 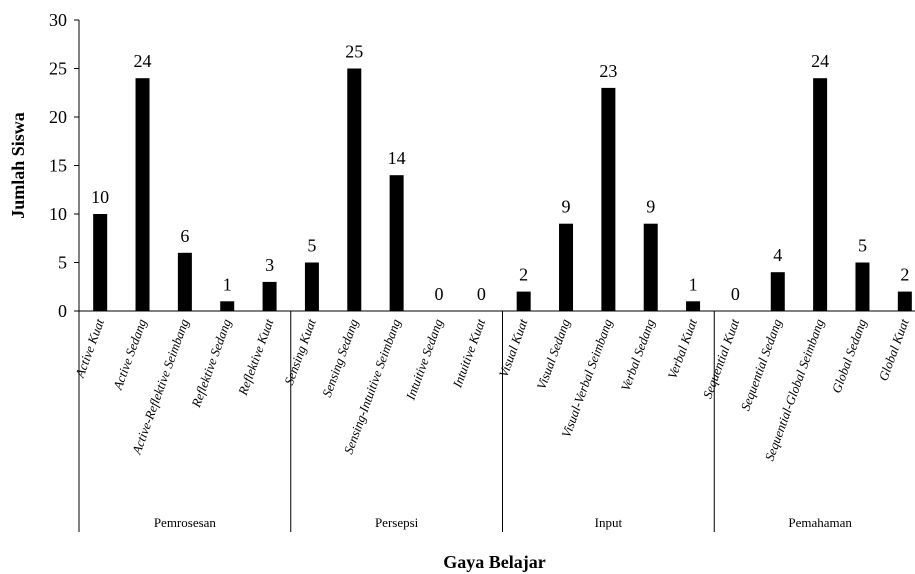 I want to click on x-axis-title: Gaya Belajar, so click(x=494, y=562).